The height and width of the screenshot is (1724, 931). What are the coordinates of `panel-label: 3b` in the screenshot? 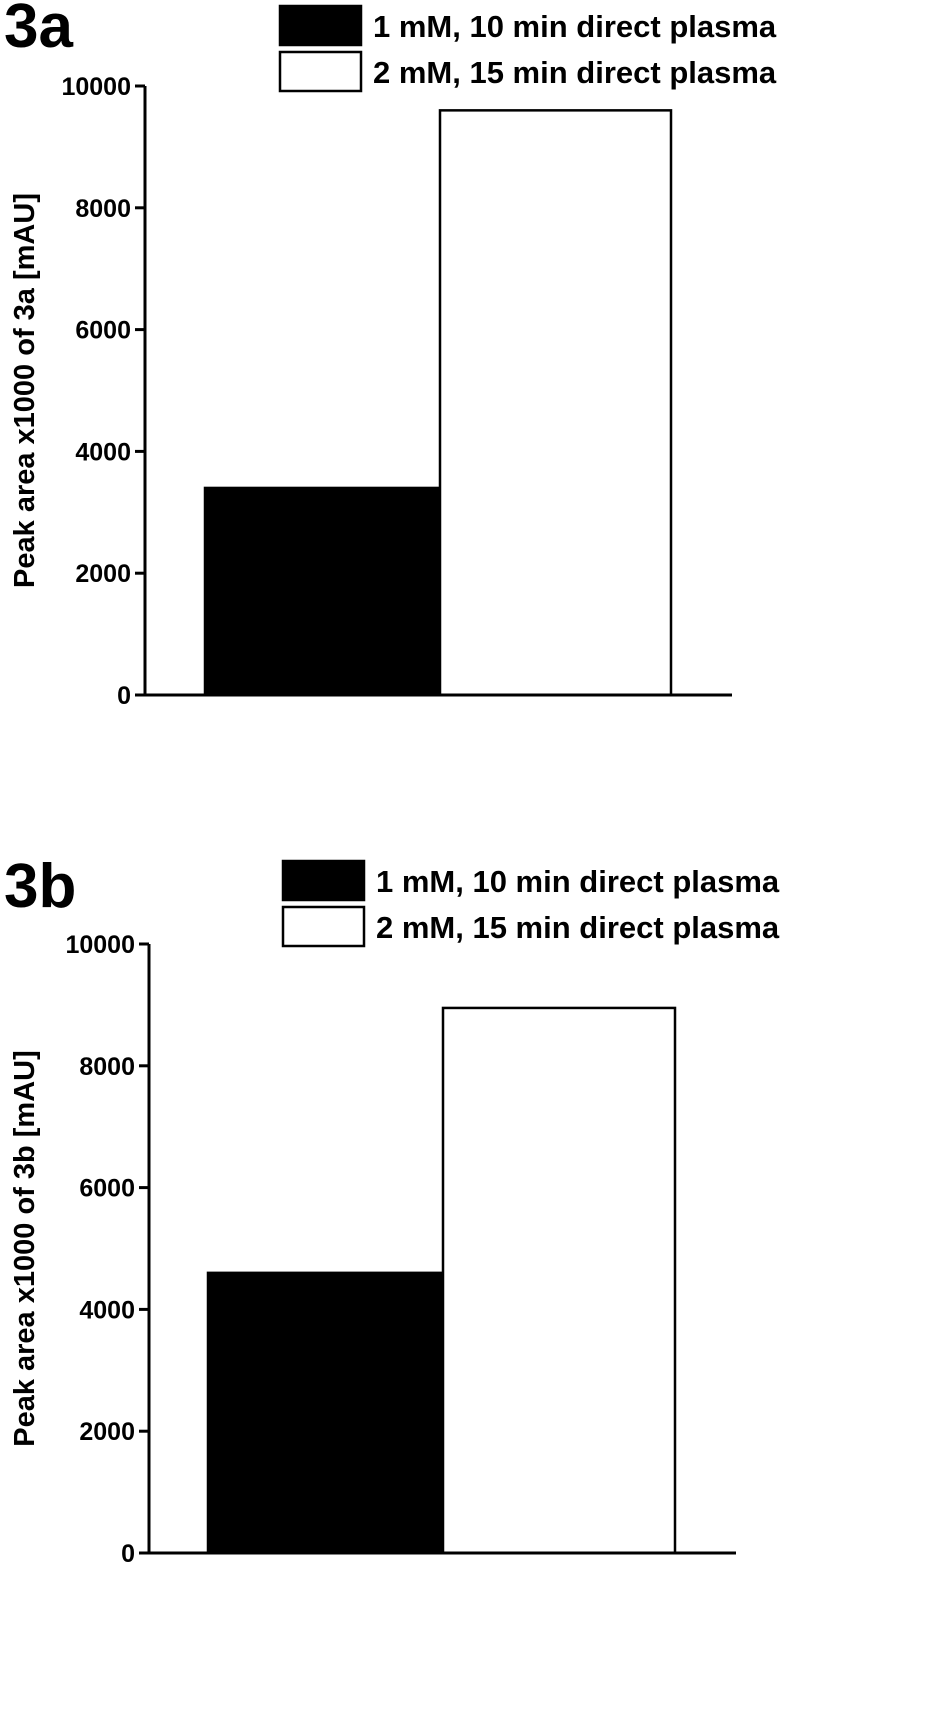 It's located at (40, 886).